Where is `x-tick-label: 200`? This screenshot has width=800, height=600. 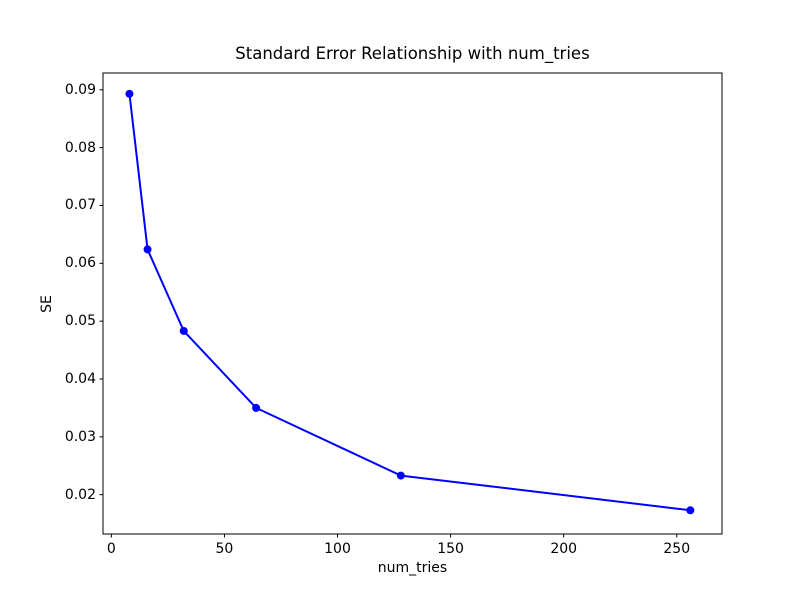 x-tick-label: 200 is located at coordinates (564, 549).